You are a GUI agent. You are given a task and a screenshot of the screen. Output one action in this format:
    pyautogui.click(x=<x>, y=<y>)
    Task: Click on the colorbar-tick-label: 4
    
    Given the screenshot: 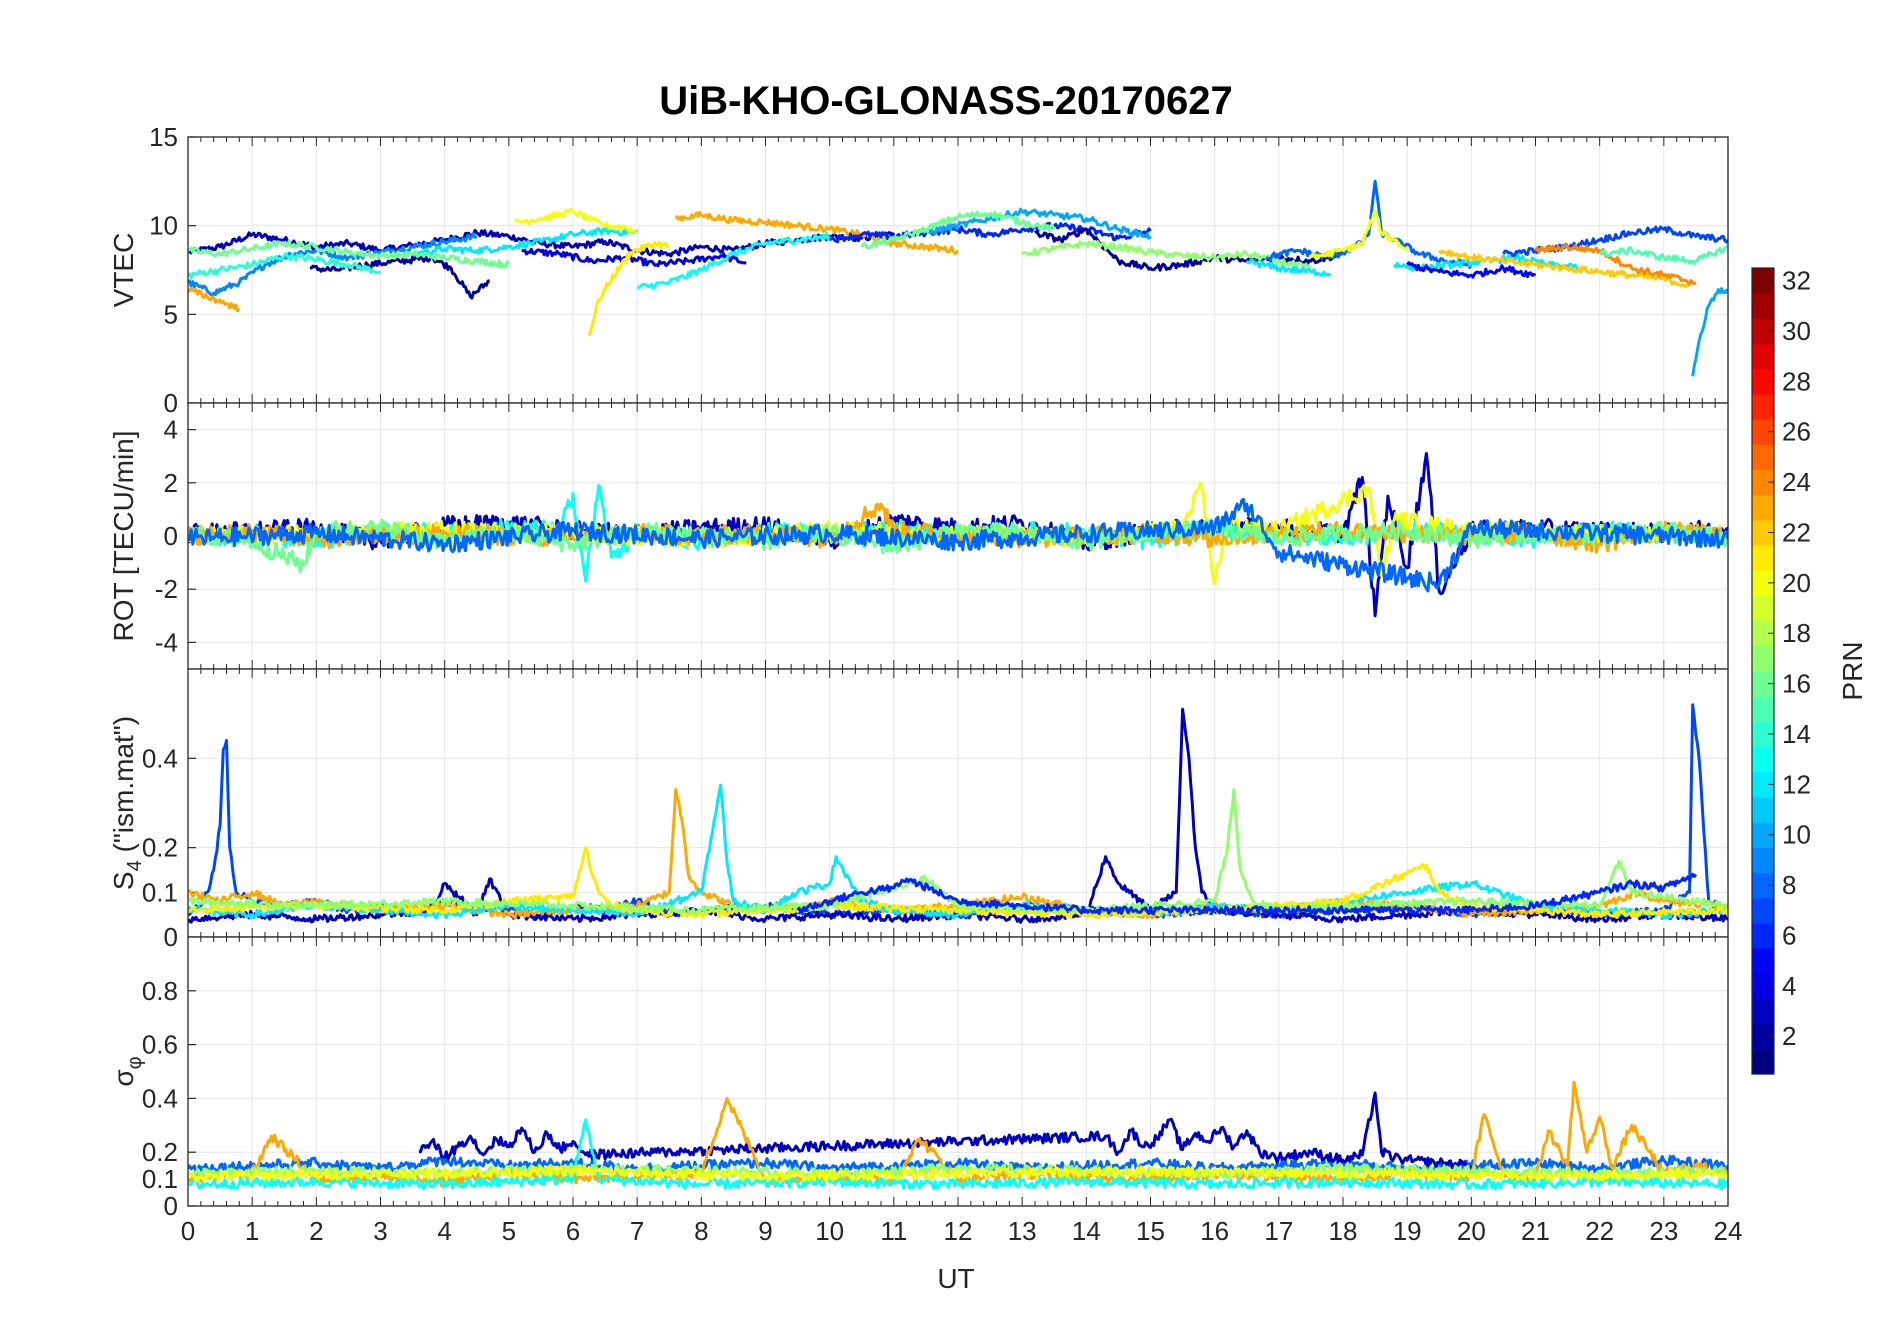 What is the action you would take?
    pyautogui.click(x=1789, y=986)
    